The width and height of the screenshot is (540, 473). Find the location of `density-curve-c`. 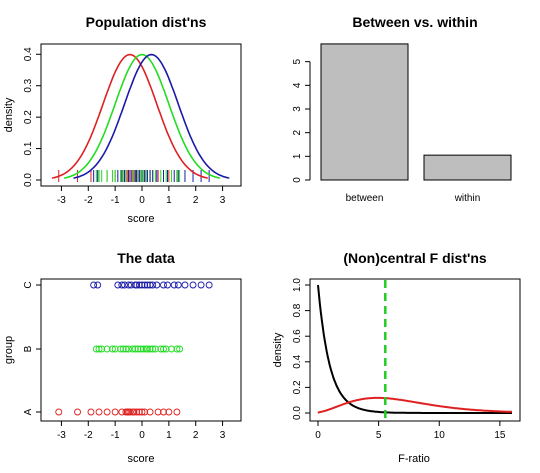

density-curve-c is located at coordinates (151, 116).